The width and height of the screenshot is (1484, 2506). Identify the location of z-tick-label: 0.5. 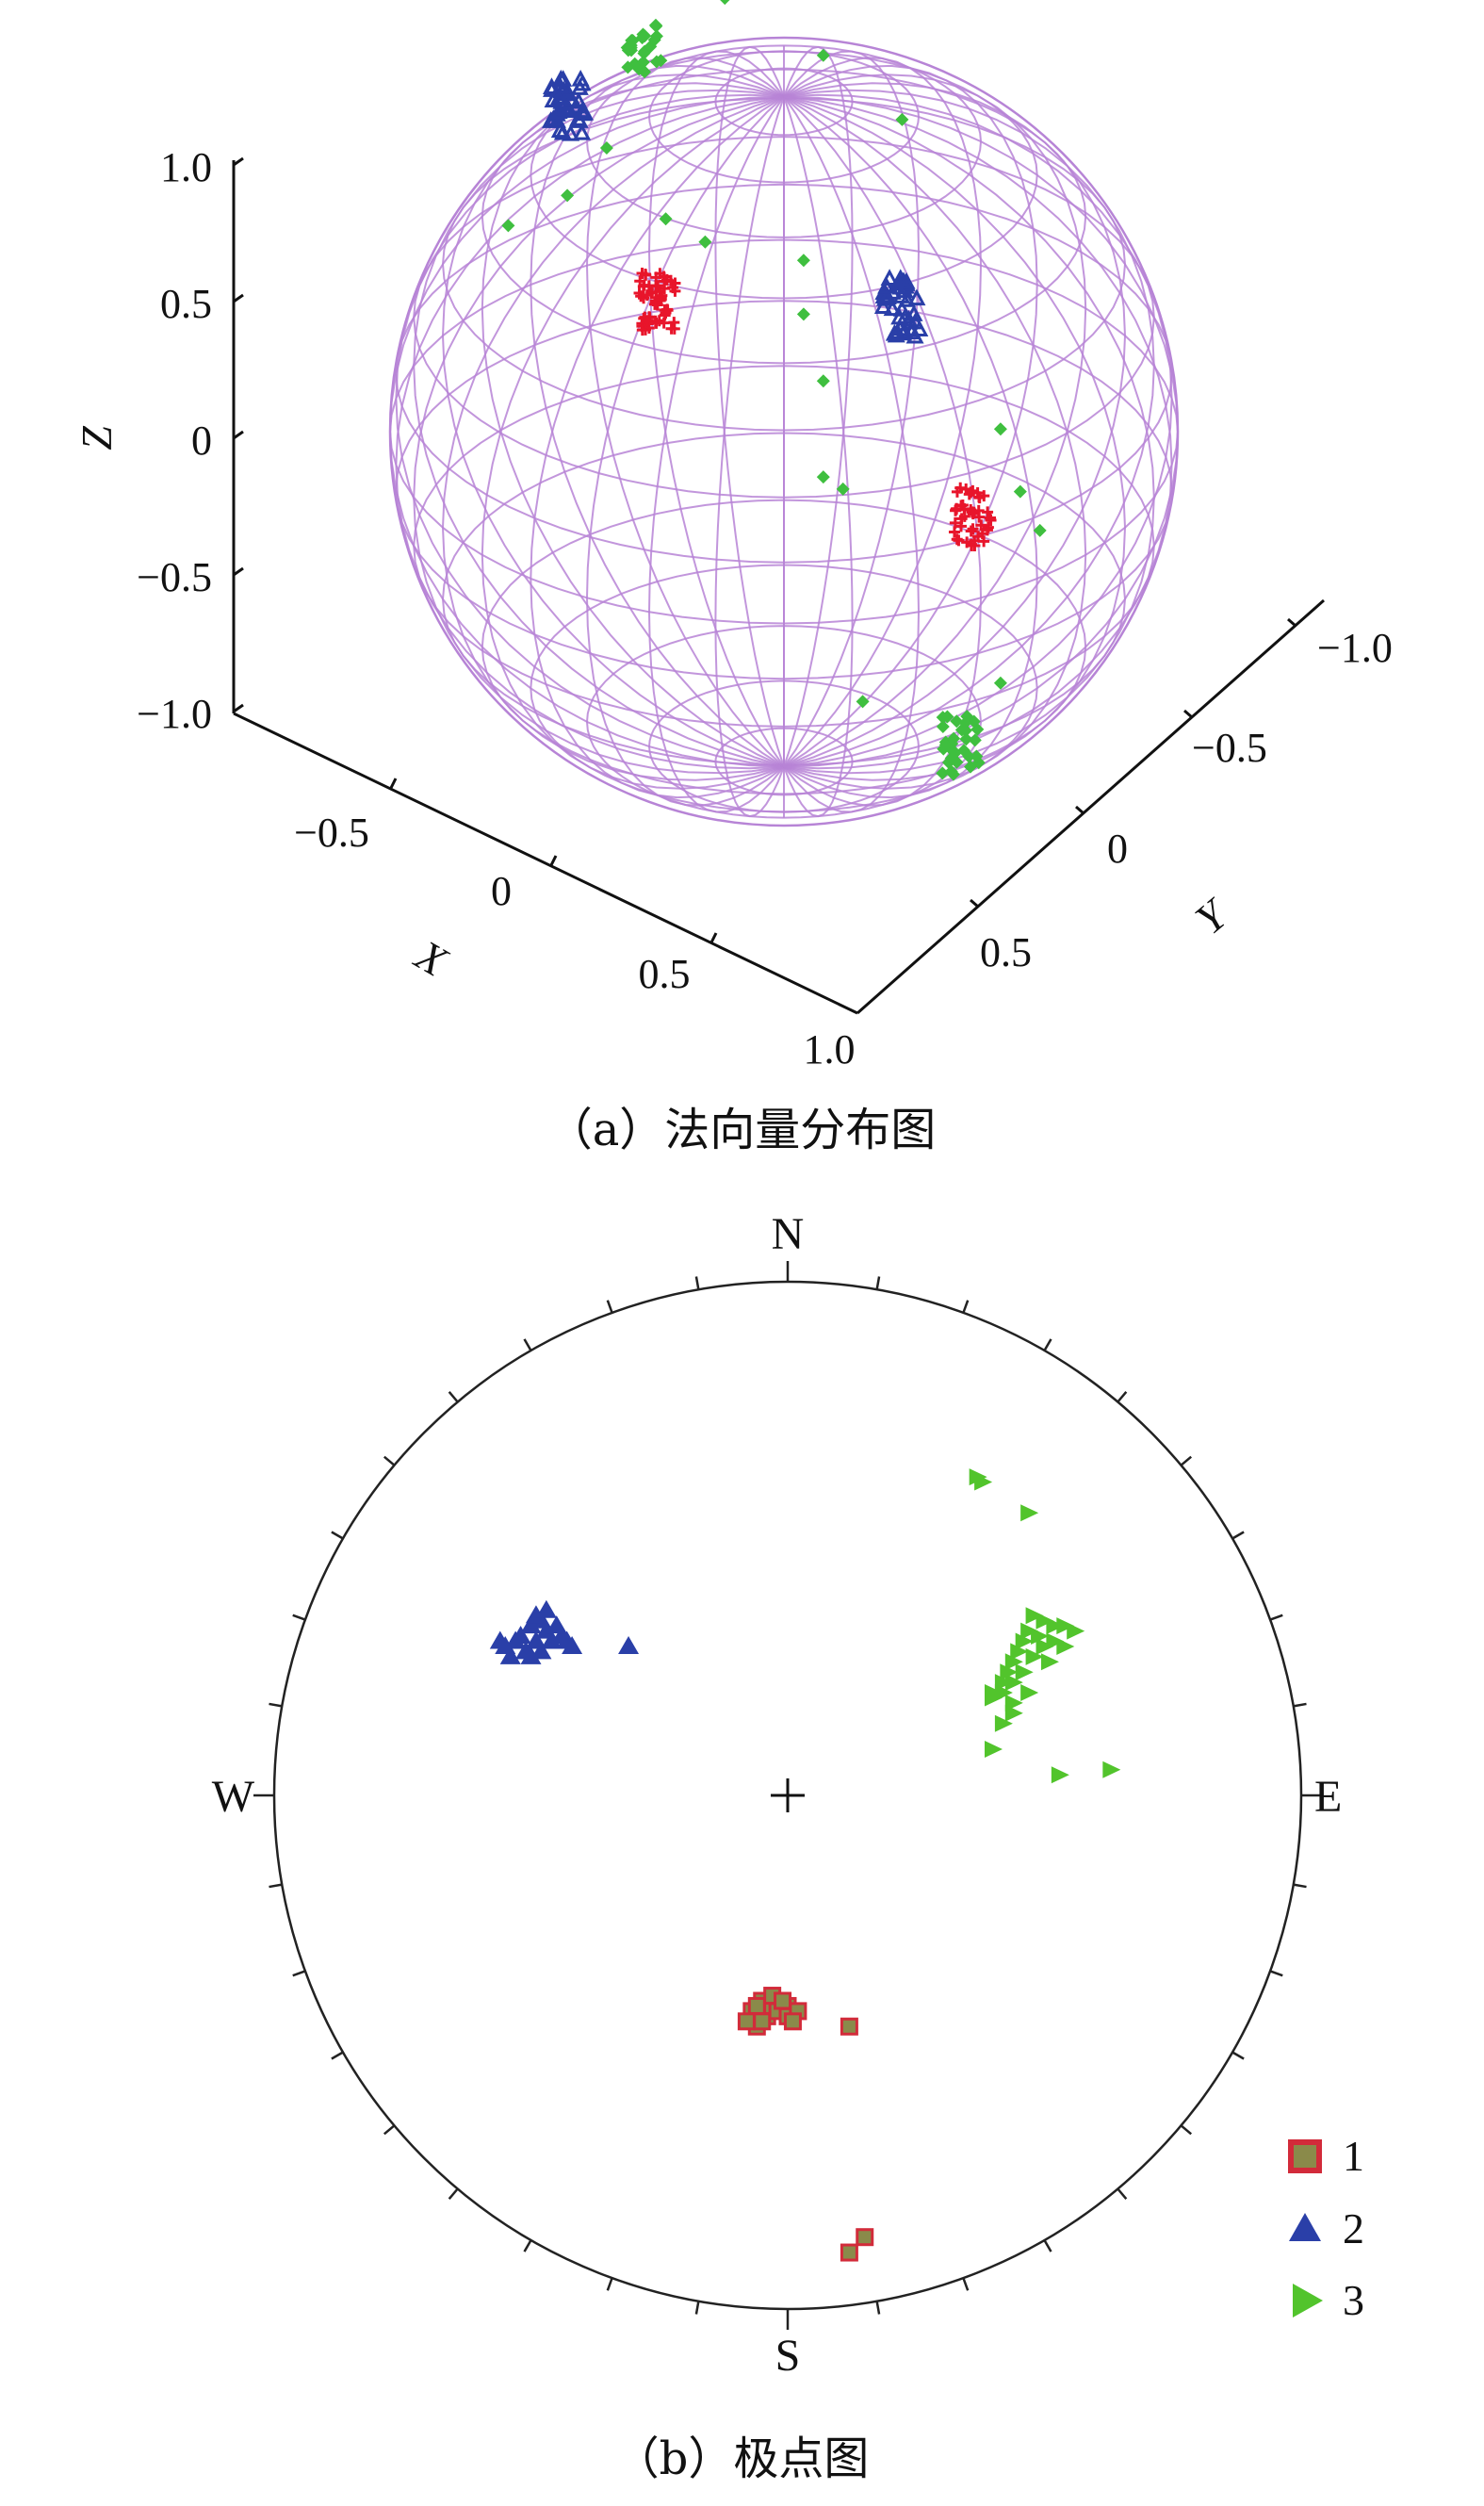
(186, 304).